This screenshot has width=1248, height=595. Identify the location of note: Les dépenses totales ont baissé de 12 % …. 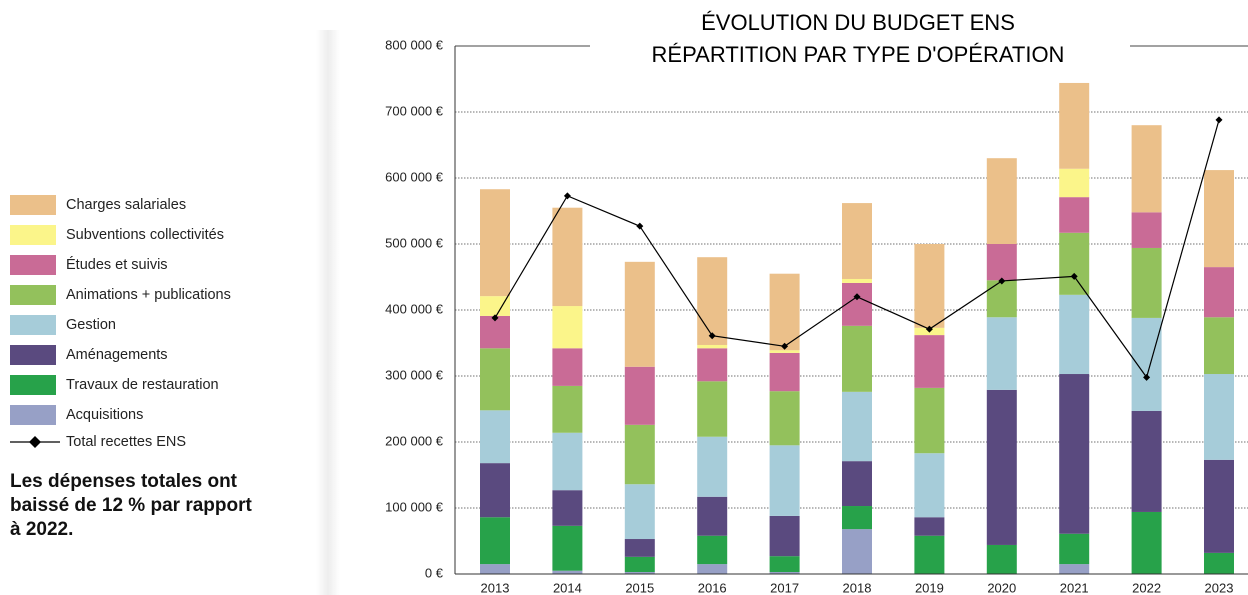
(131, 505).